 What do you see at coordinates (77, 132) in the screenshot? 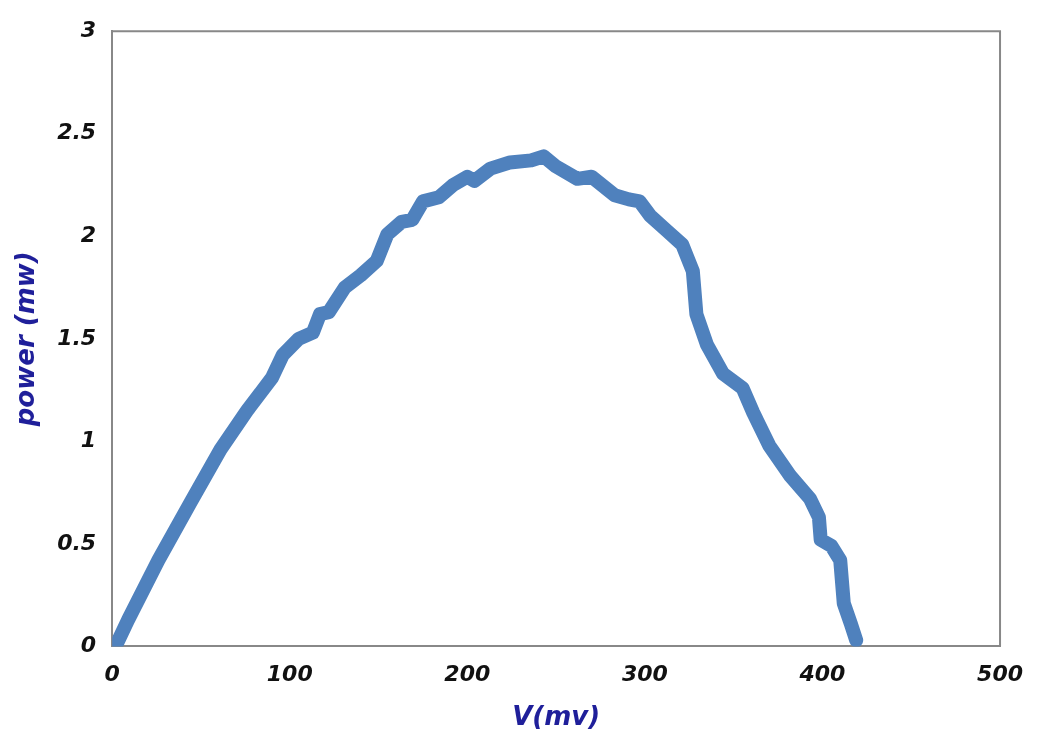
I see `y-tick-label: 2.5` at bounding box center [77, 132].